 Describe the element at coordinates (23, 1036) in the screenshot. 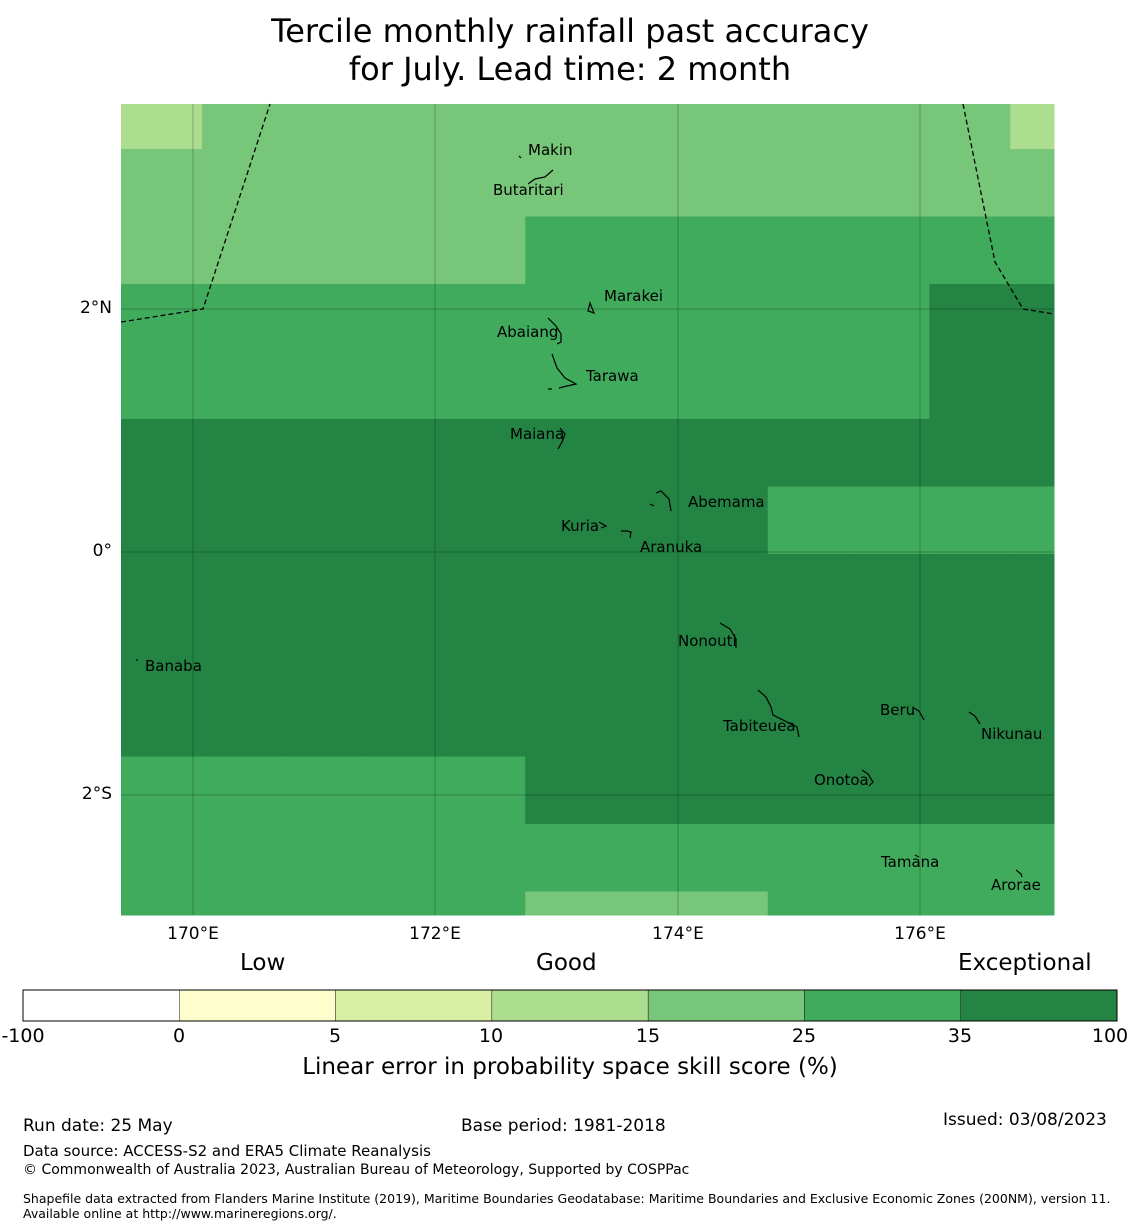

I see `colorbar-tick: -100` at that location.